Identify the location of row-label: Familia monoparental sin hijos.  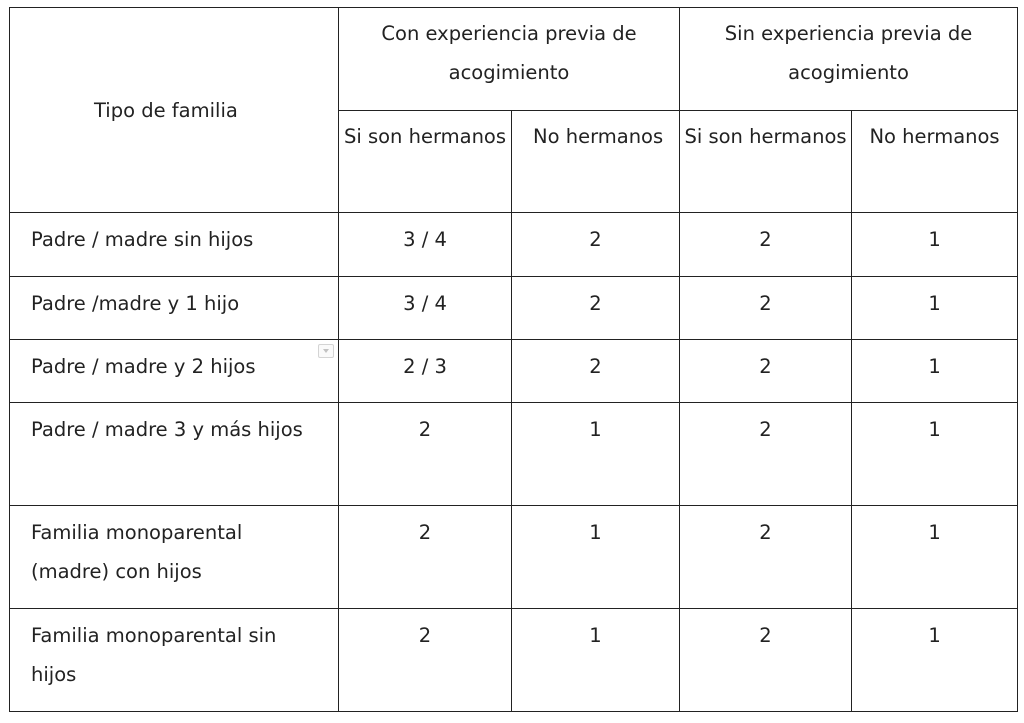
(174, 660).